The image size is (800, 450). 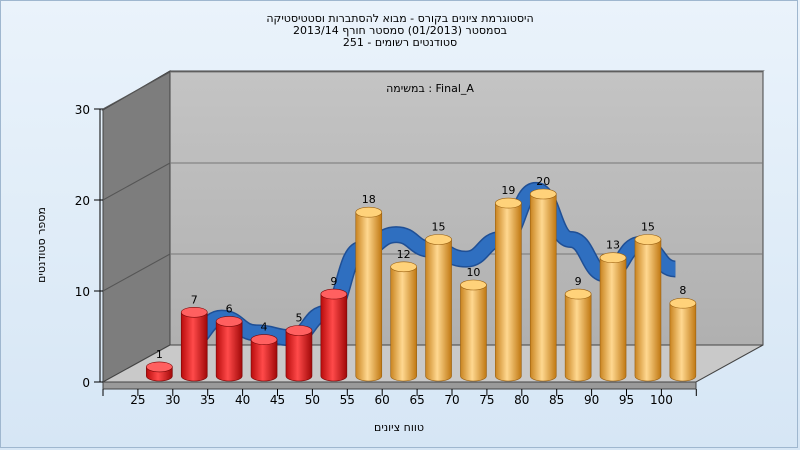 I want to click on y-tick-label: 20, so click(x=82, y=201).